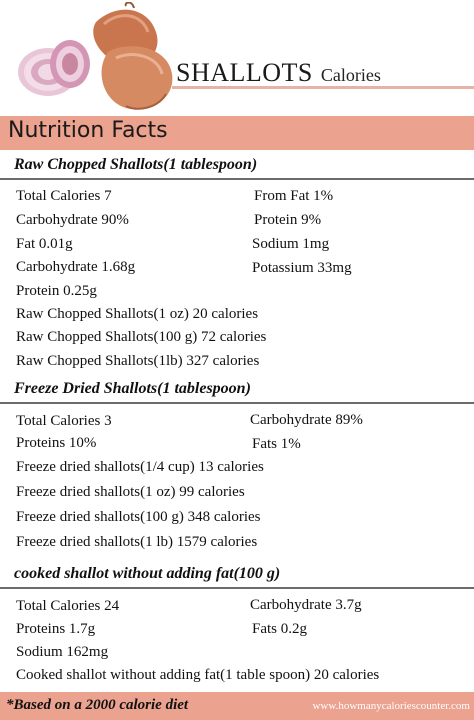 The image size is (474, 720). I want to click on section-cooked-heading: cooked shallot without adding fat(100 g), so click(237, 576).